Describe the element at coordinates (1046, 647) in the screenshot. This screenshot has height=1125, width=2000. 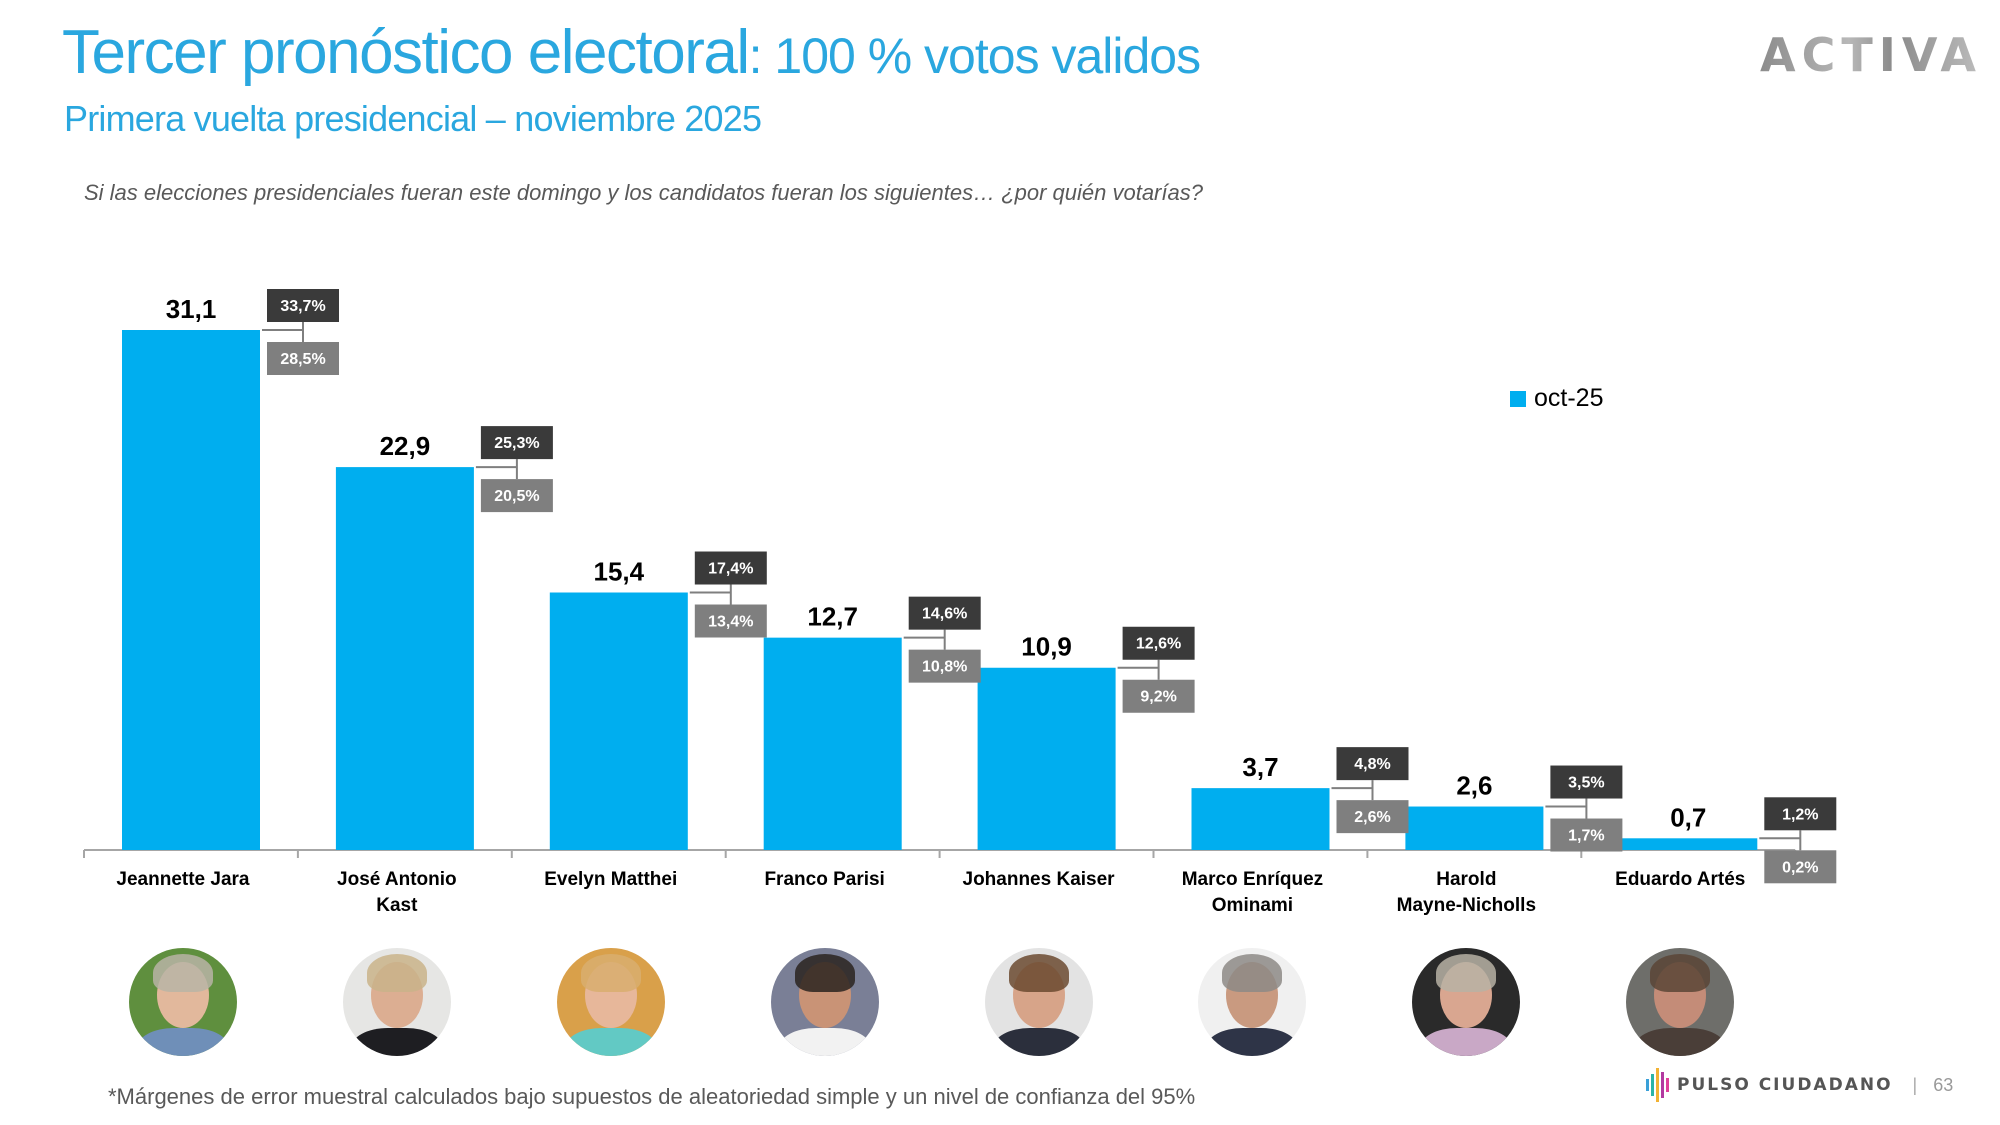
I see `bar-value-label: 10,9` at that location.